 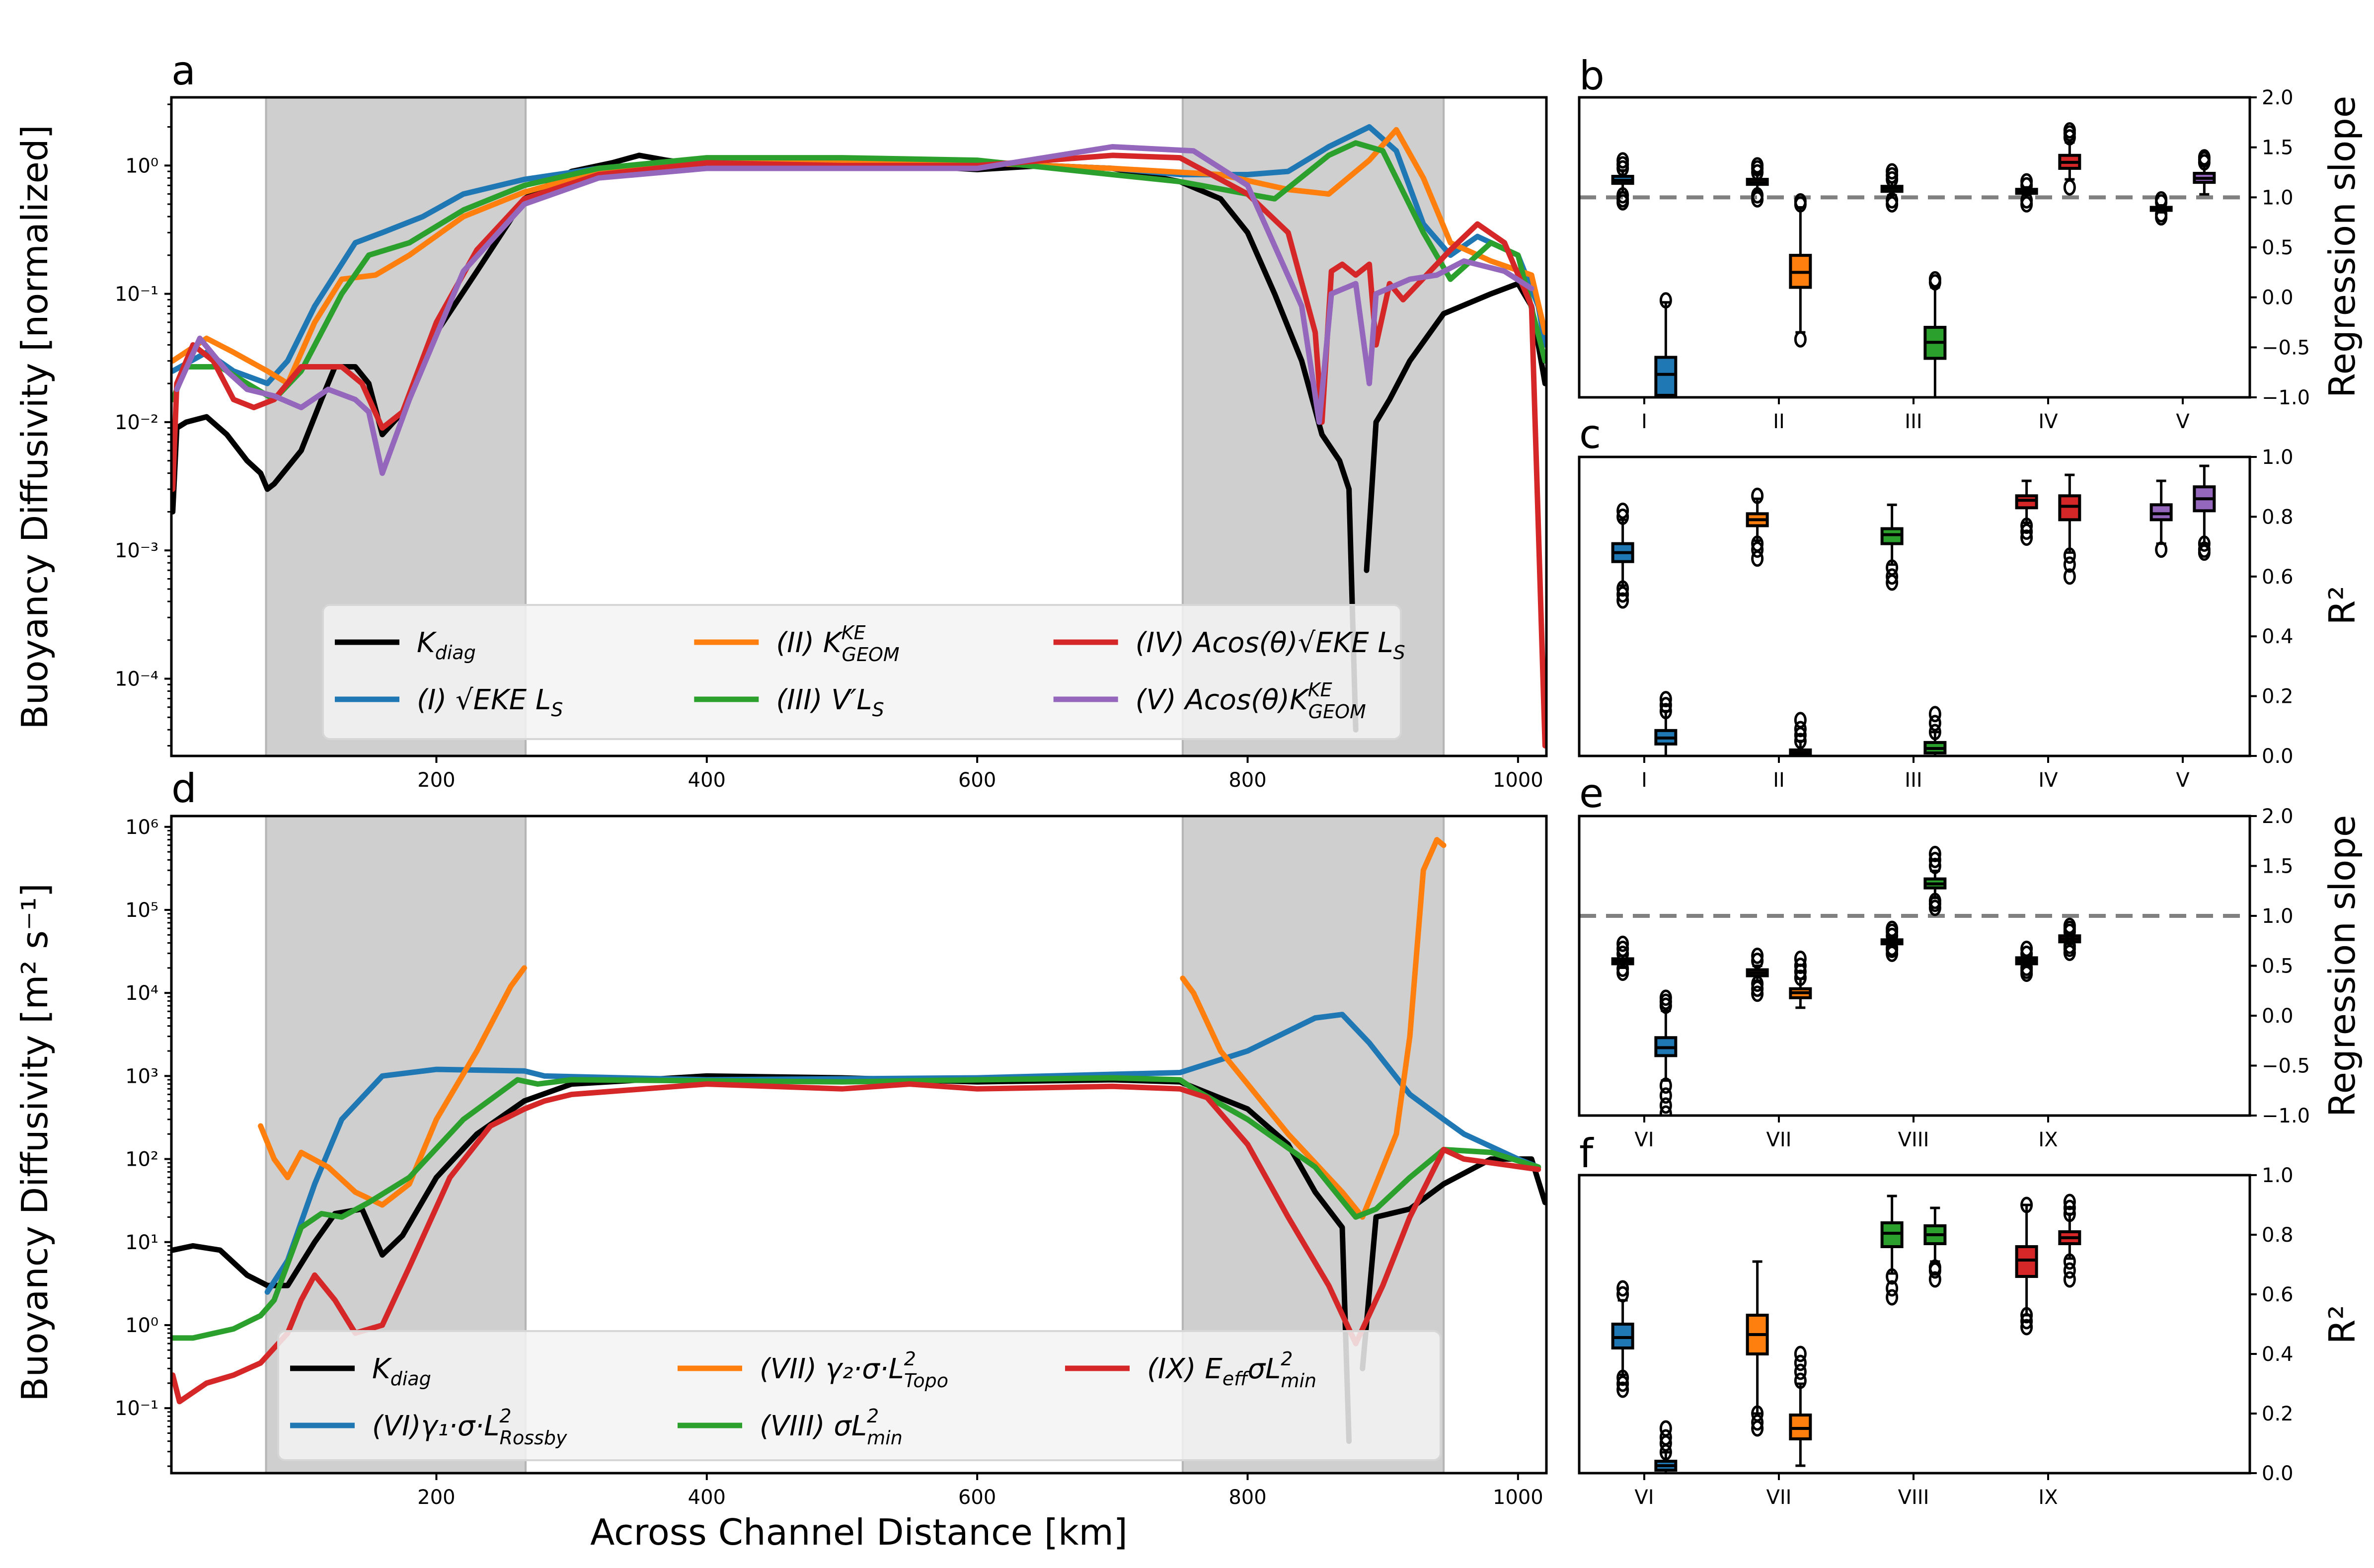 What do you see at coordinates (141, 994) in the screenshot?
I see `y-tick-label: 10⁴` at bounding box center [141, 994].